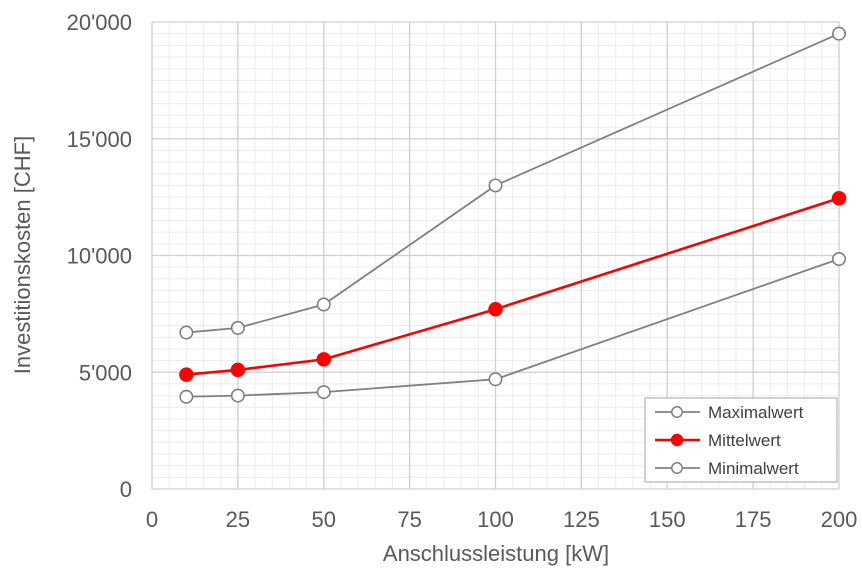 The image size is (862, 572). Describe the element at coordinates (105, 372) in the screenshot. I see `y-tick-label: 5'000` at that location.